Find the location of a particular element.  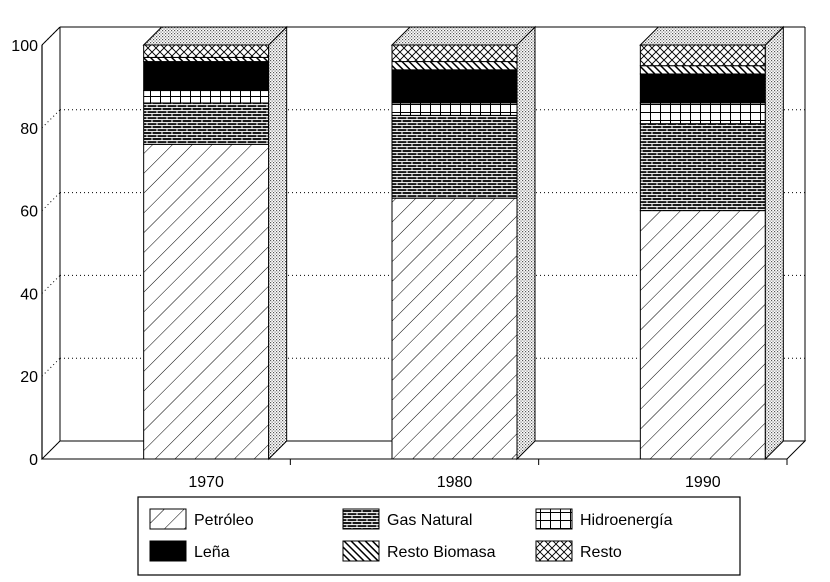

y-tick-label: 100 is located at coordinates (24, 46).